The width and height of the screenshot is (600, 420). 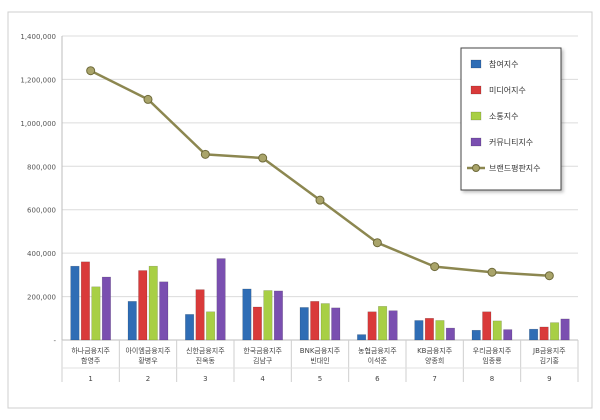 I want to click on bar-참여지수-5, so click(x=362, y=337).